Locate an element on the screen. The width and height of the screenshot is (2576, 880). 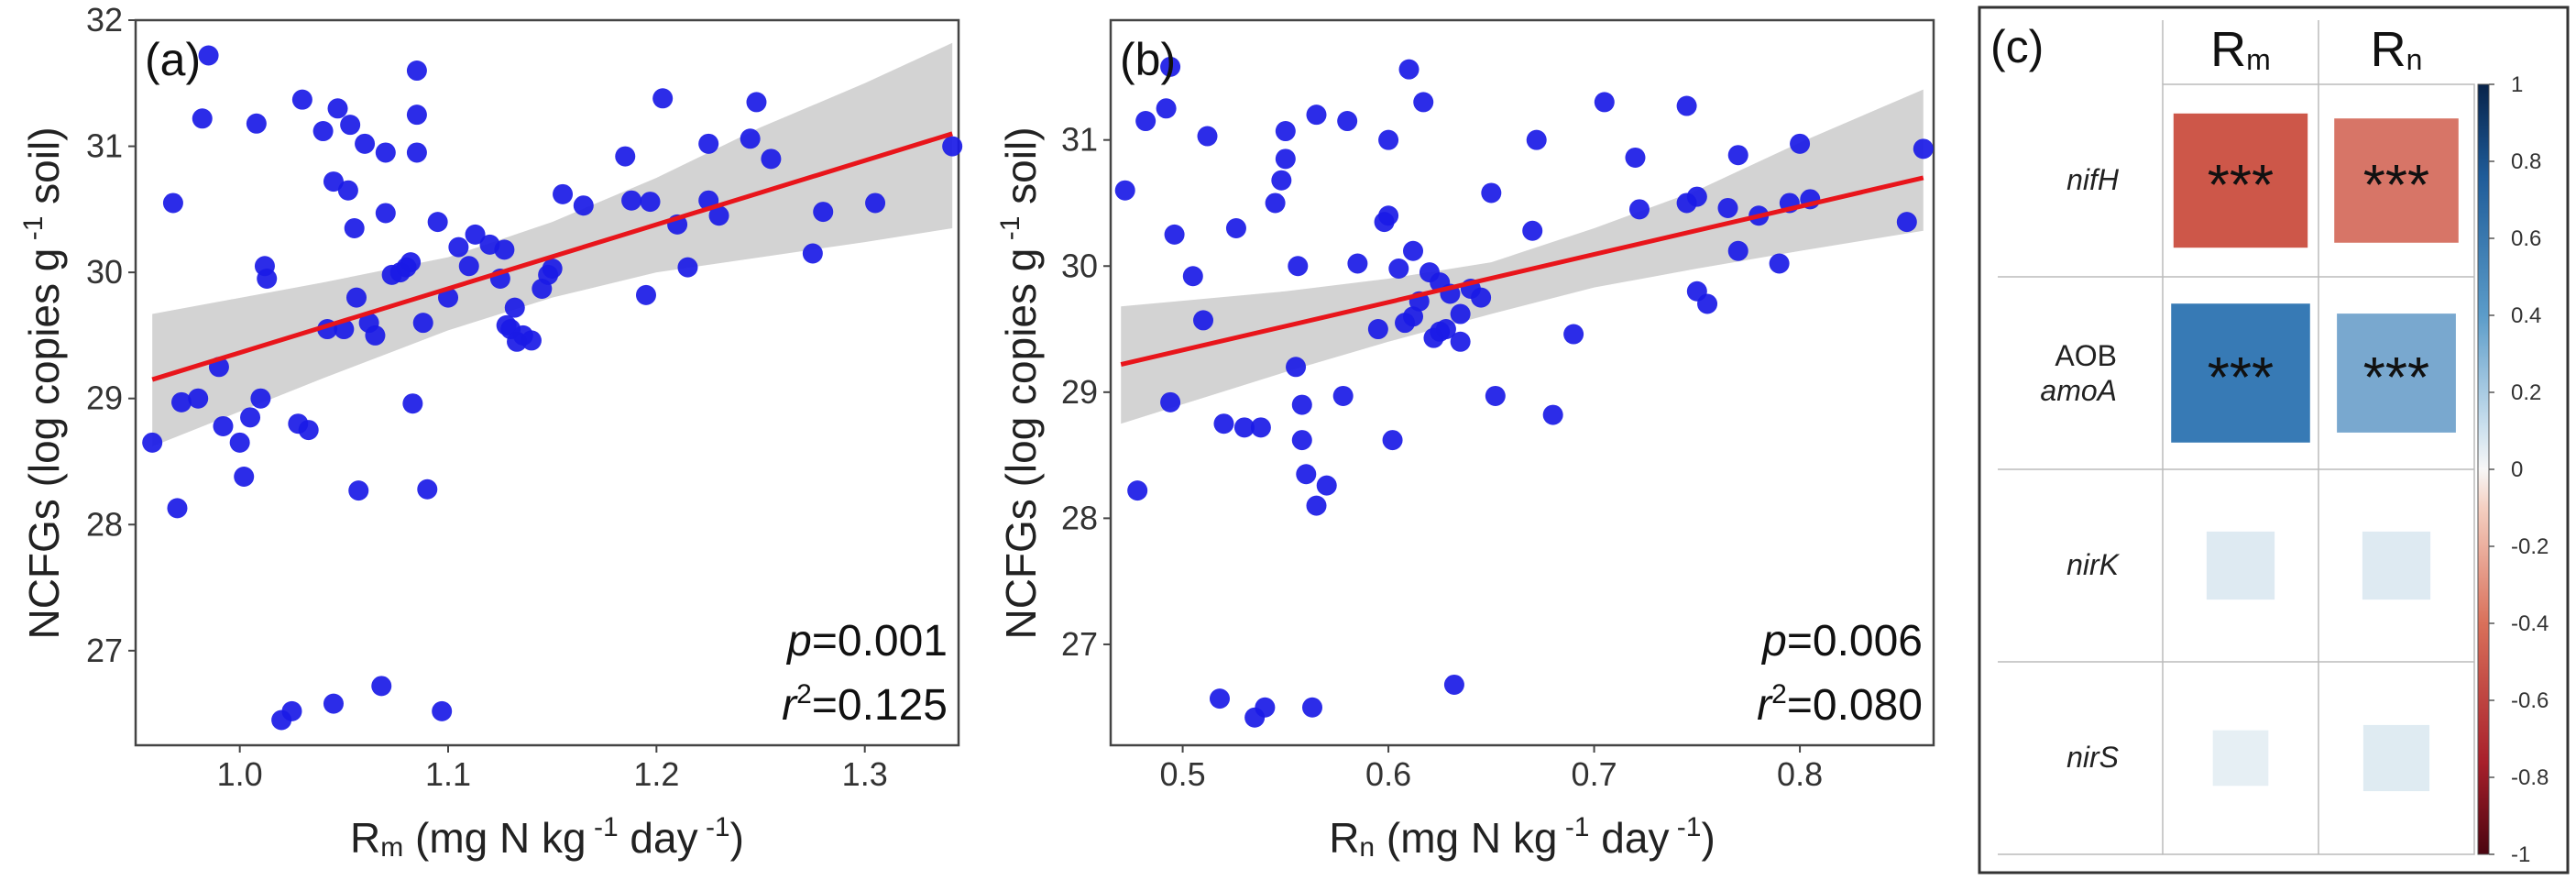
b-ci-band is located at coordinates (1522, 256).